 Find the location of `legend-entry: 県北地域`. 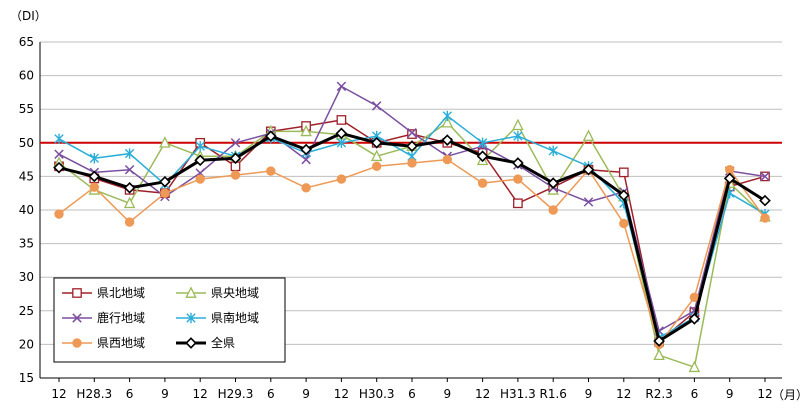

legend-entry: 県北地域 is located at coordinates (103, 293).